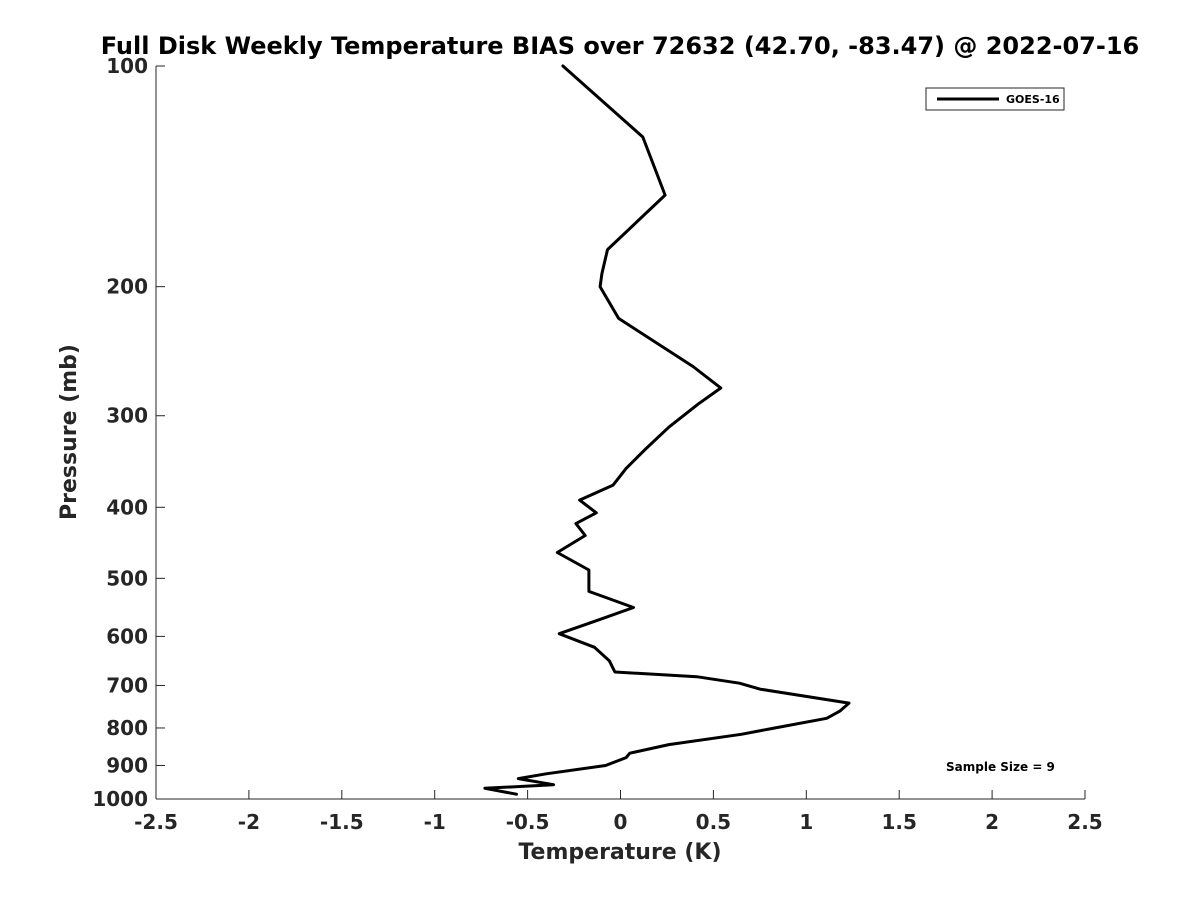  What do you see at coordinates (127, 765) in the screenshot?
I see `y-tick-label: 900` at bounding box center [127, 765].